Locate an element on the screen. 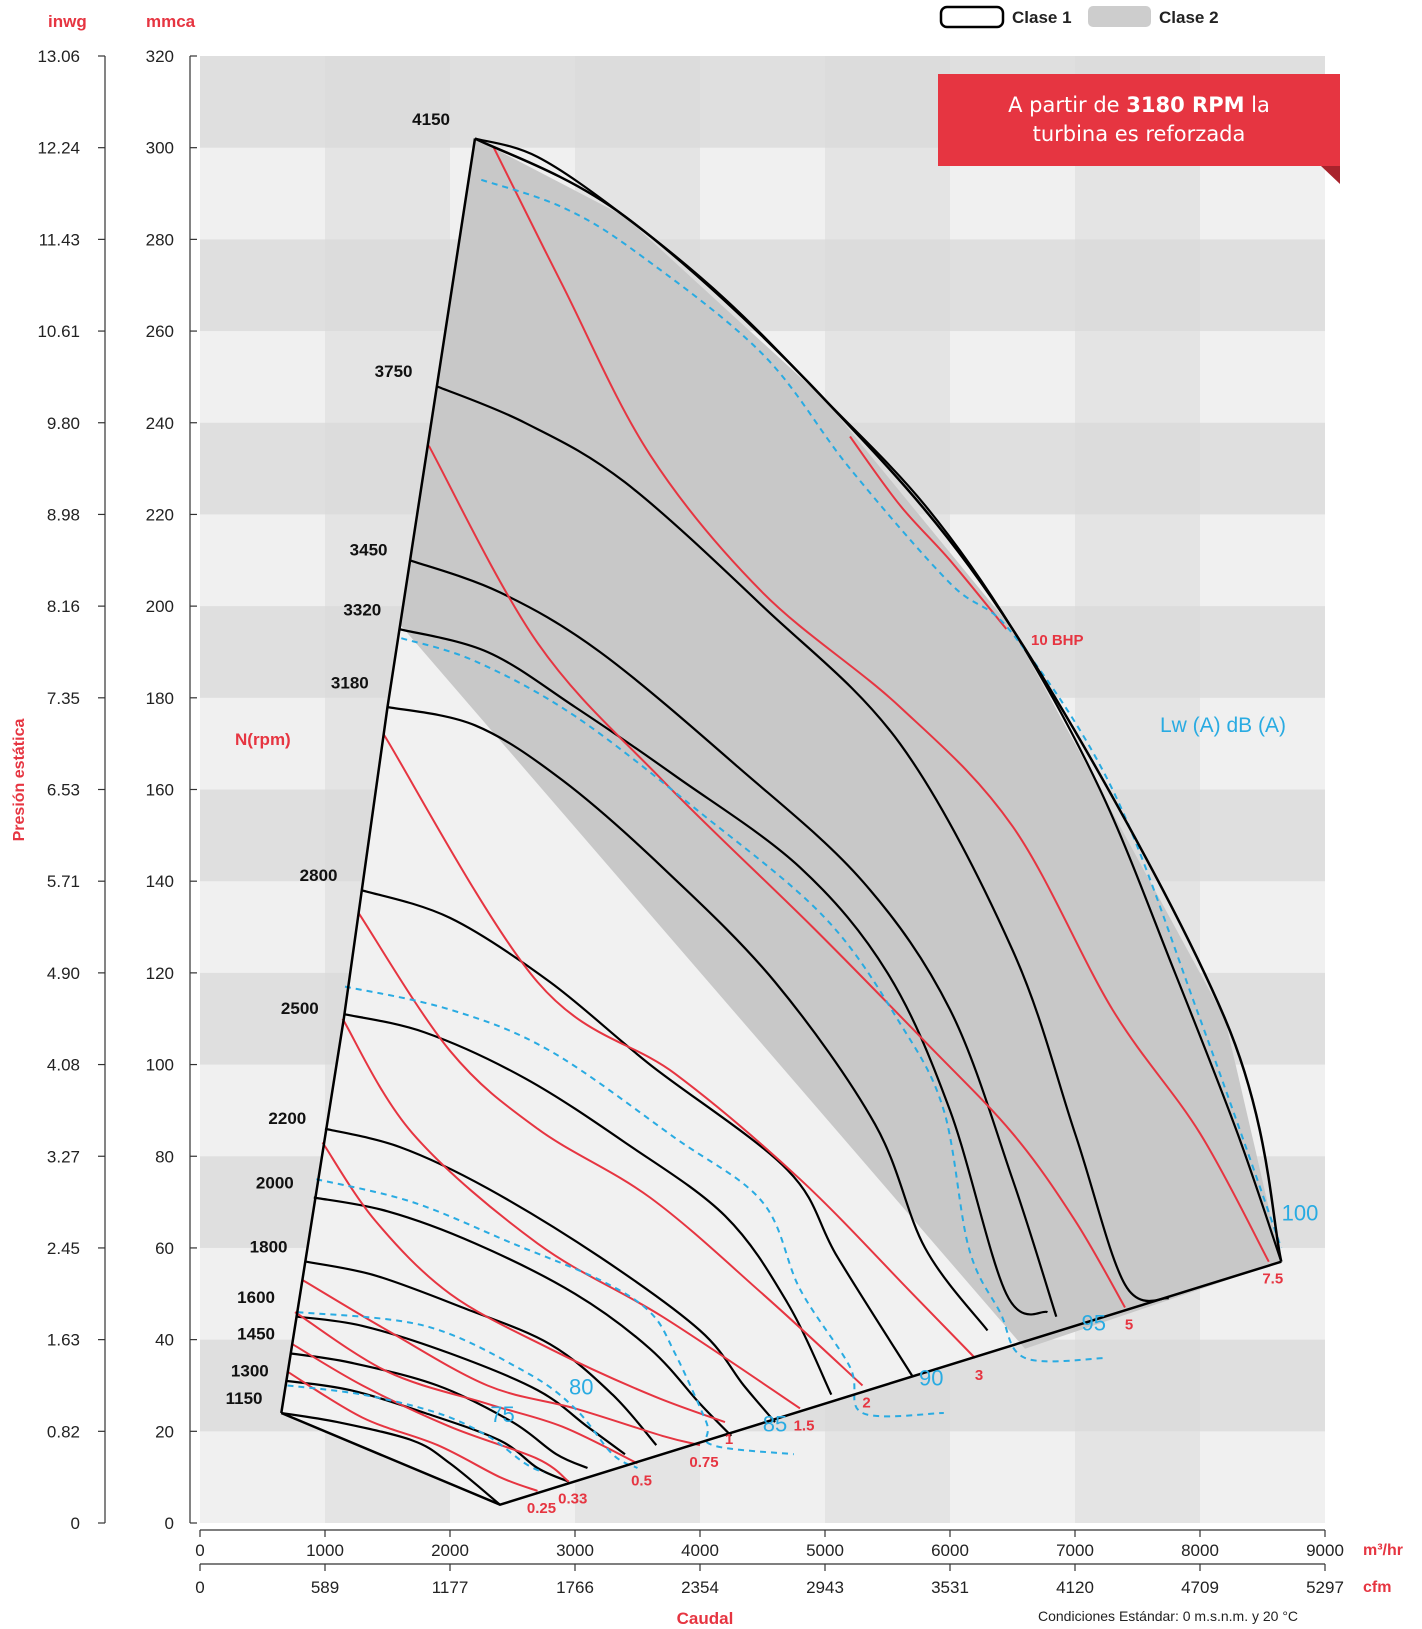 The image size is (1422, 1629). mmca-tick-label: 260 is located at coordinates (160, 331).